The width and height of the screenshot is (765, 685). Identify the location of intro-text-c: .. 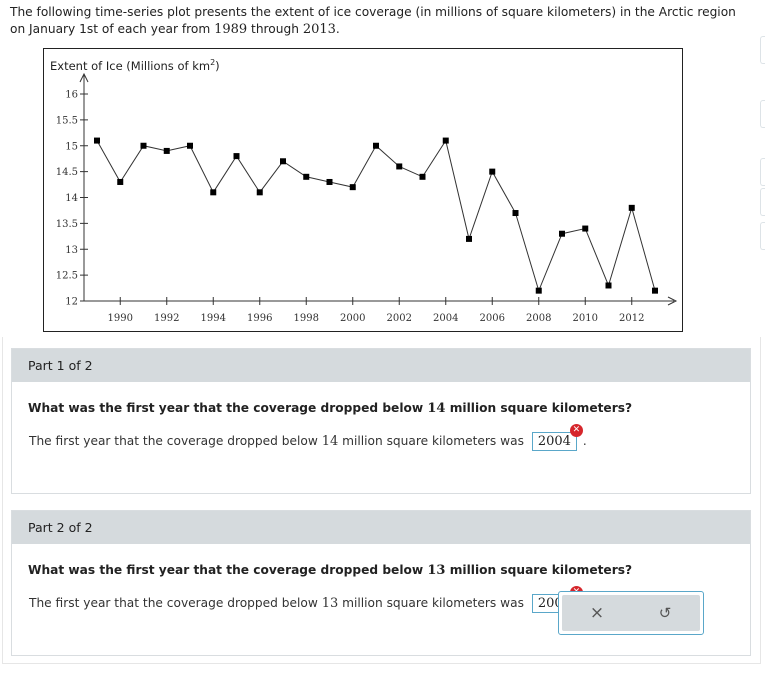
(337, 29).